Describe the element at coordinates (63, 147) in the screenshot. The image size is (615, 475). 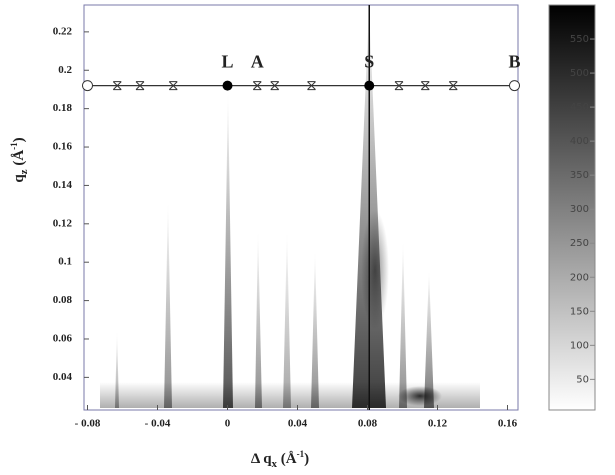
I see `y-tick-label: 0.16` at that location.